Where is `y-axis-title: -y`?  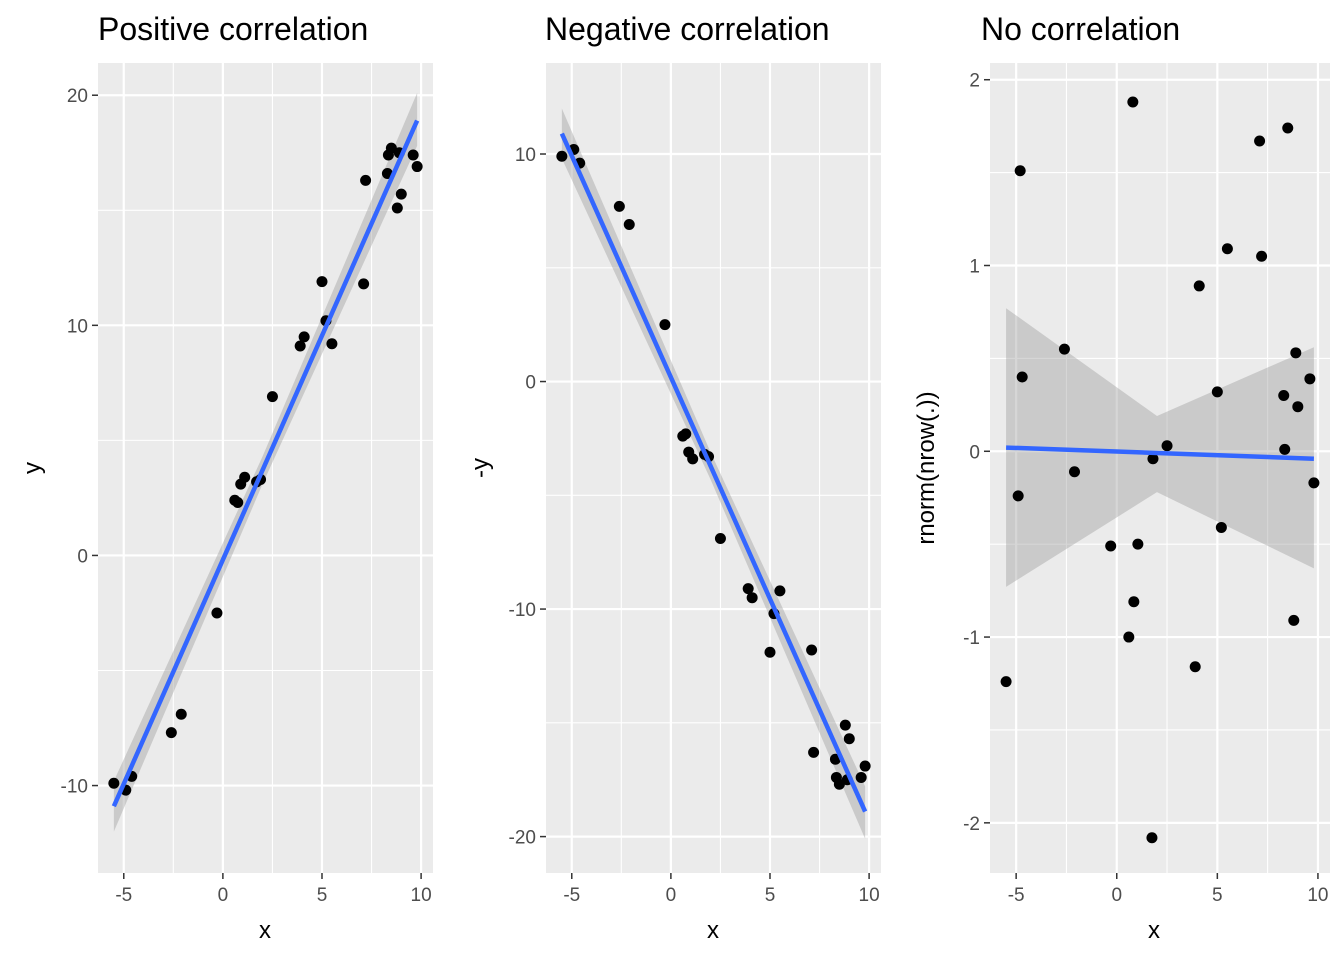
y-axis-title: -y is located at coordinates (480, 468).